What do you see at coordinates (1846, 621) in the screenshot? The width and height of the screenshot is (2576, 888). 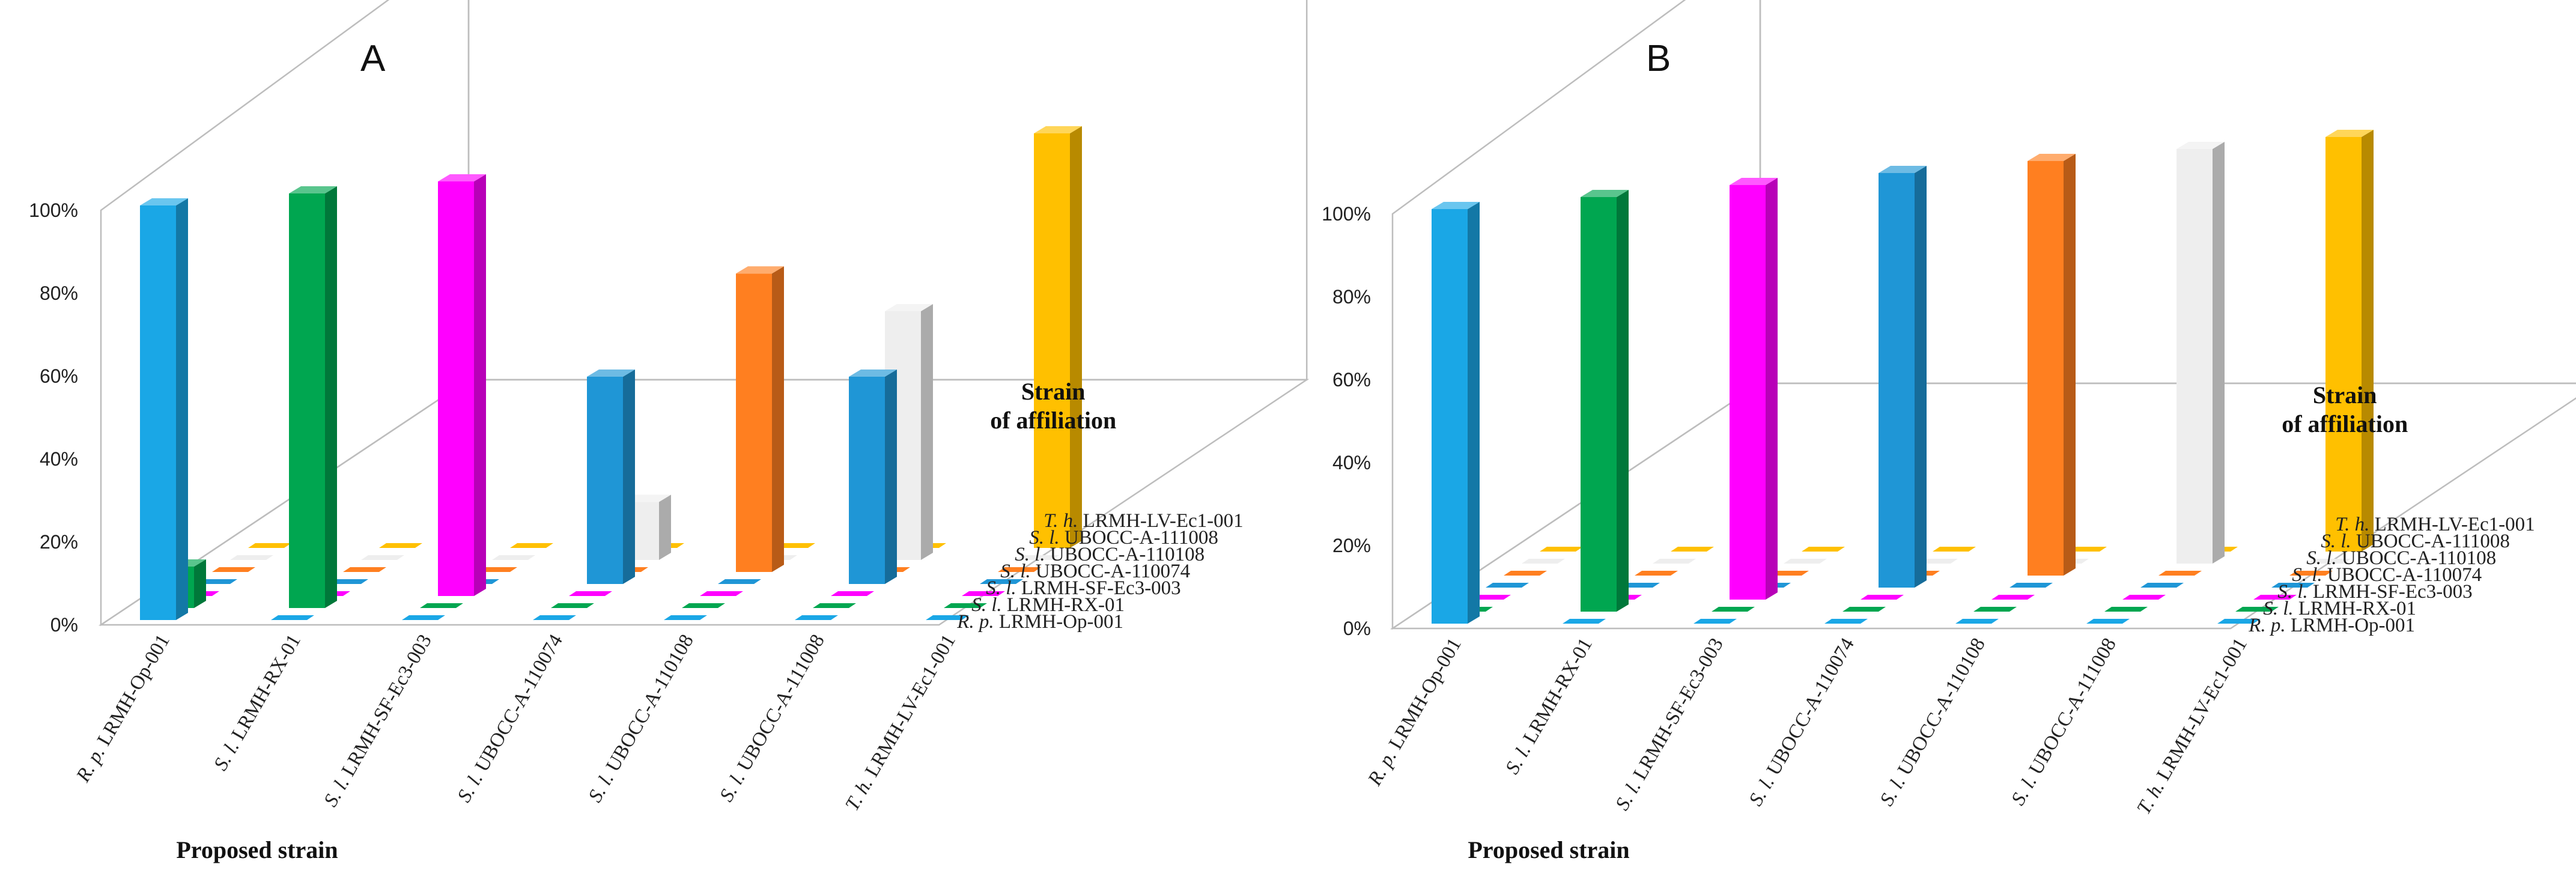 I see `bar-b-s0-x3` at bounding box center [1846, 621].